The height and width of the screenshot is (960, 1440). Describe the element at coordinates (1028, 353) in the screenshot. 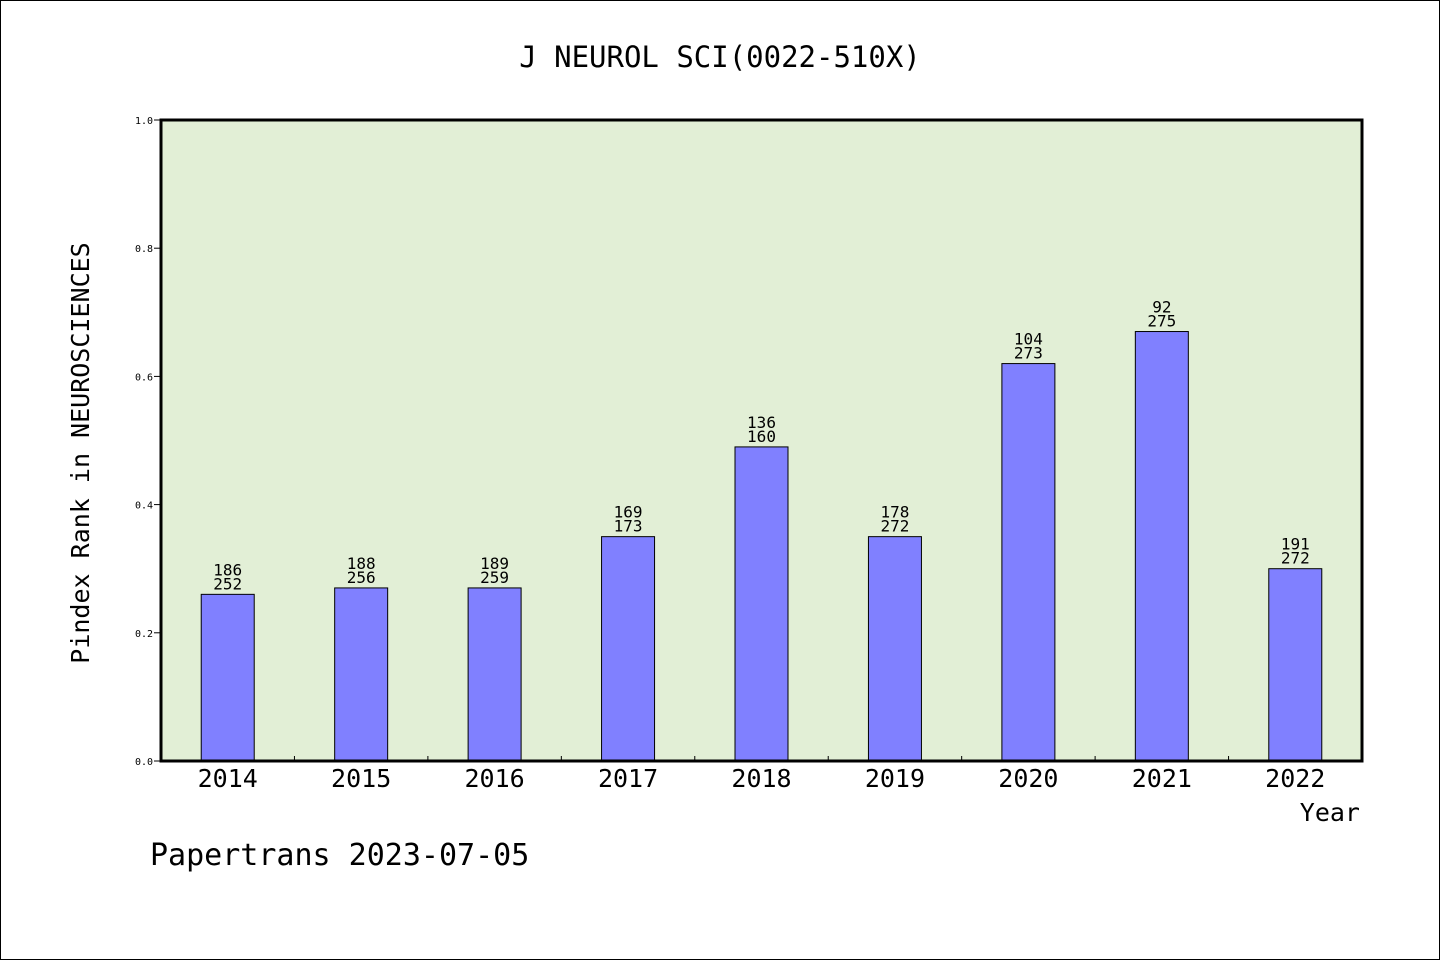

I see `bar-total-label: 273` at that location.